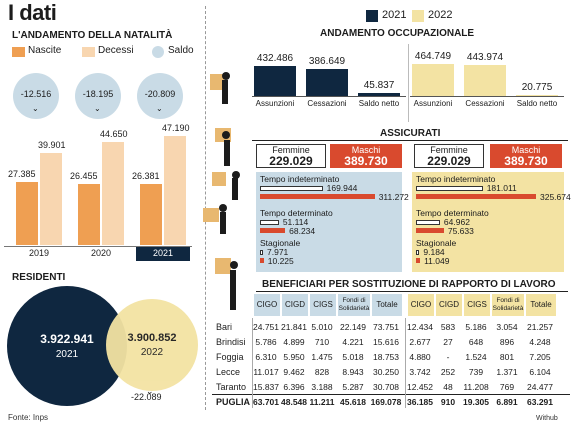 This screenshot has height=429, width=572. I want to click on column-header: CIGD, so click(295, 305).